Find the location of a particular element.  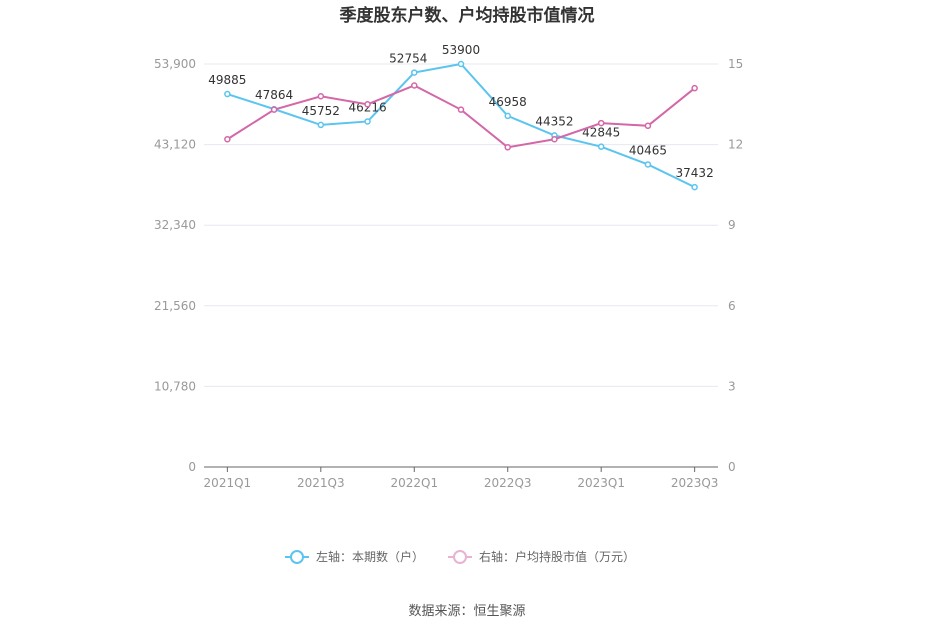

right-axis-tick-label: 12 is located at coordinates (735, 145).